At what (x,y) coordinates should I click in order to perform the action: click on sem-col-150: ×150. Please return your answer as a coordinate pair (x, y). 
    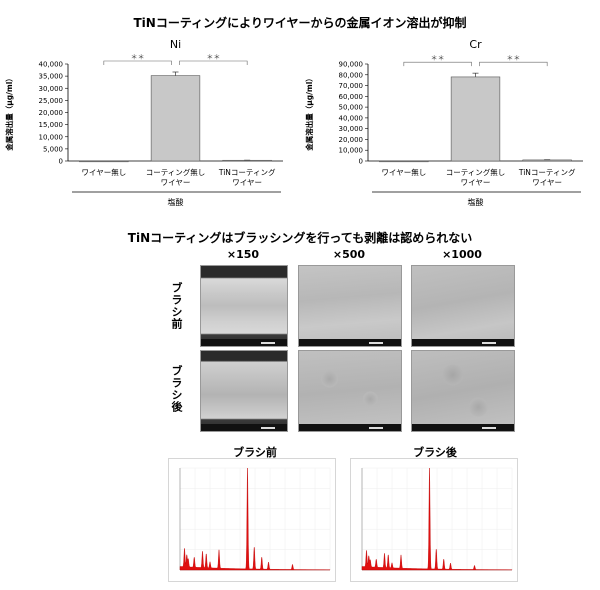
    Looking at the image, I should click on (243, 254).